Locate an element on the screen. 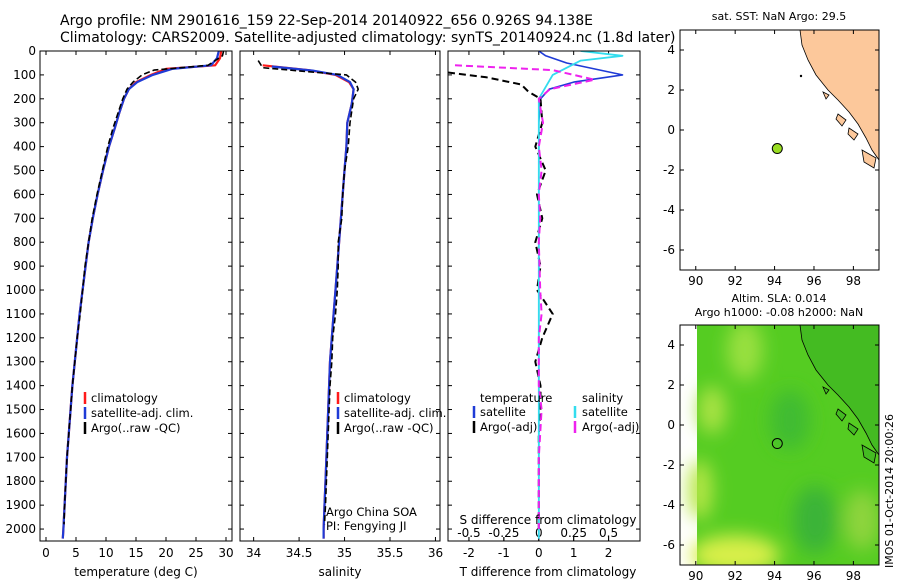 Image resolution: width=900 pixels, height=580 pixels. temperature-ytick-label: 600 is located at coordinates (24, 194).